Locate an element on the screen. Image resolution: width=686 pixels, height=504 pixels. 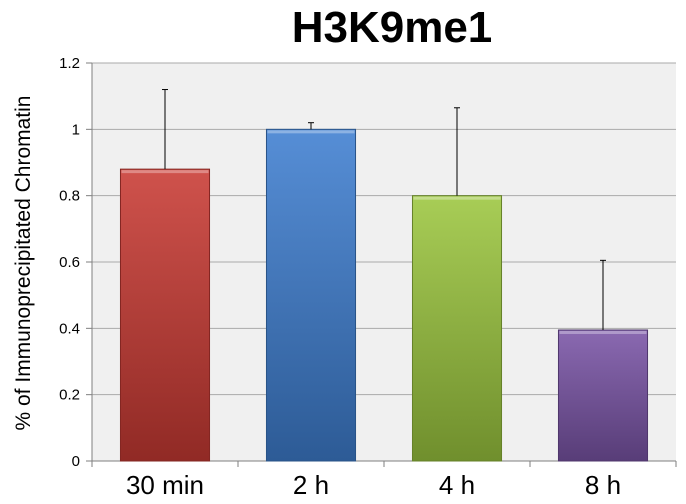
y-tick-label: 0.4 is located at coordinates (69, 328).